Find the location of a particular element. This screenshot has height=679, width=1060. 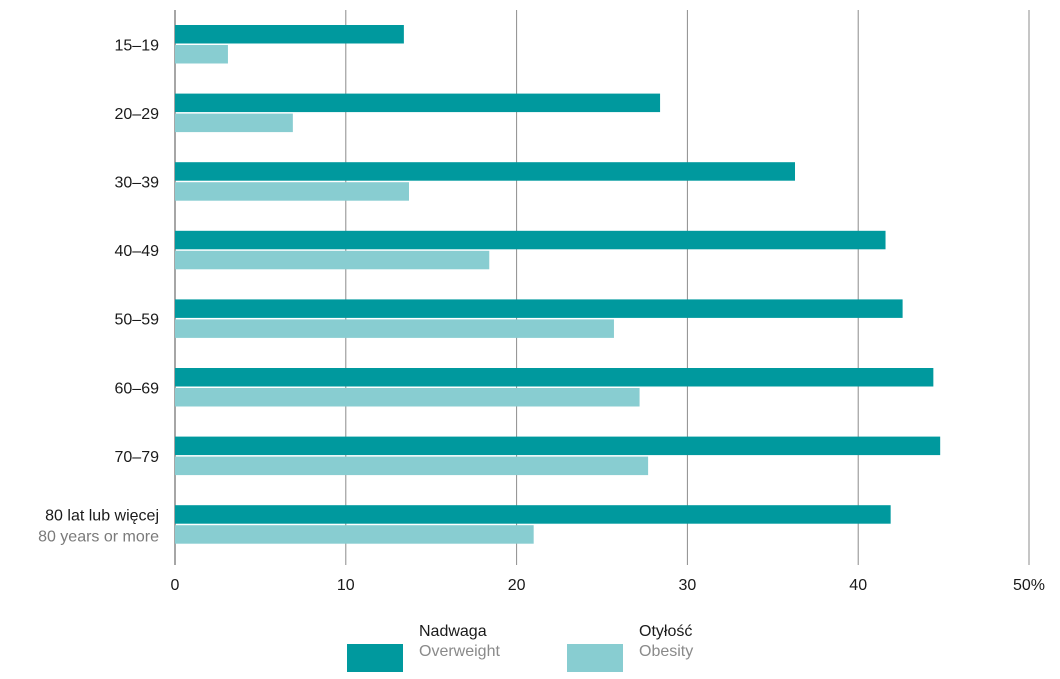

category-label: 60–69 is located at coordinates (137, 388).